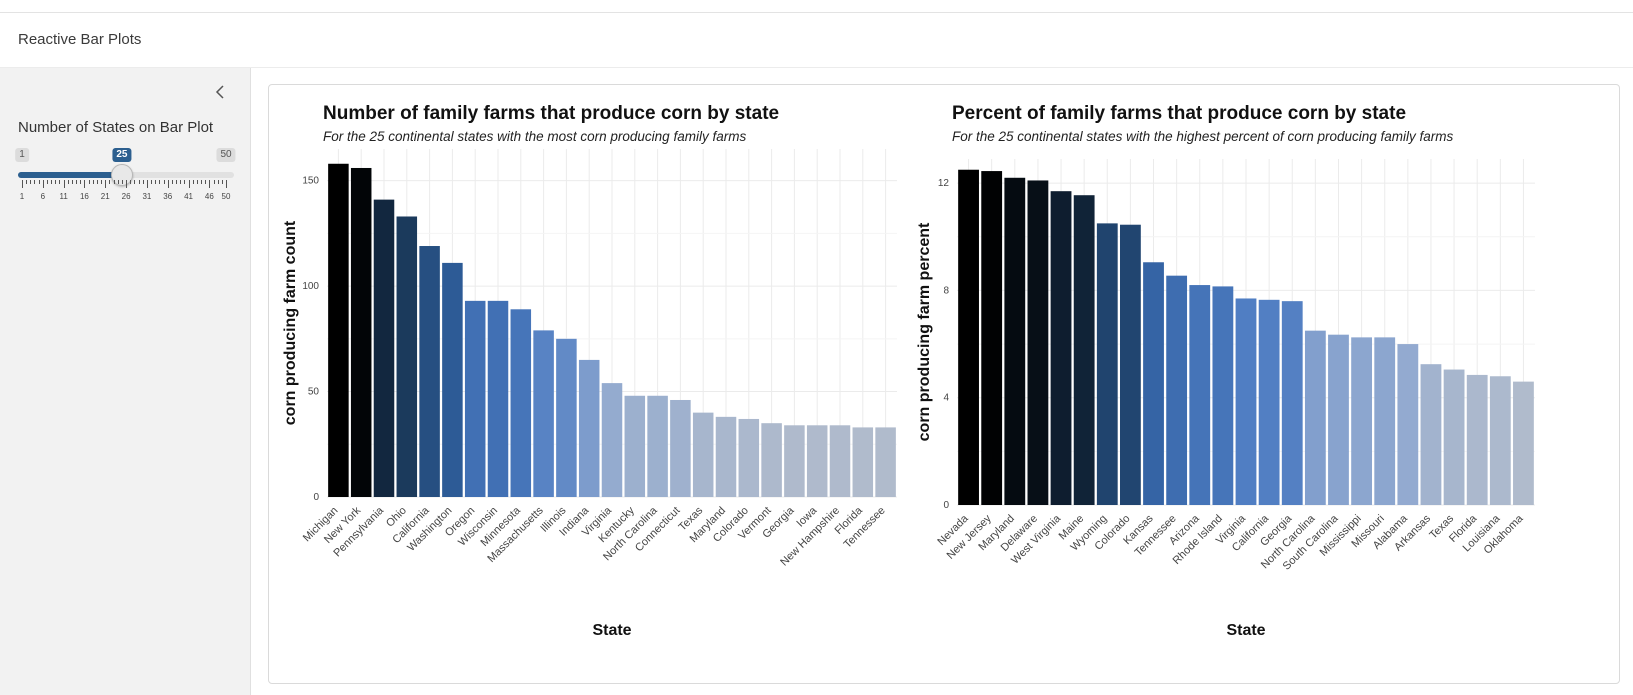  I want to click on slider-tick-label: 36, so click(168, 196).